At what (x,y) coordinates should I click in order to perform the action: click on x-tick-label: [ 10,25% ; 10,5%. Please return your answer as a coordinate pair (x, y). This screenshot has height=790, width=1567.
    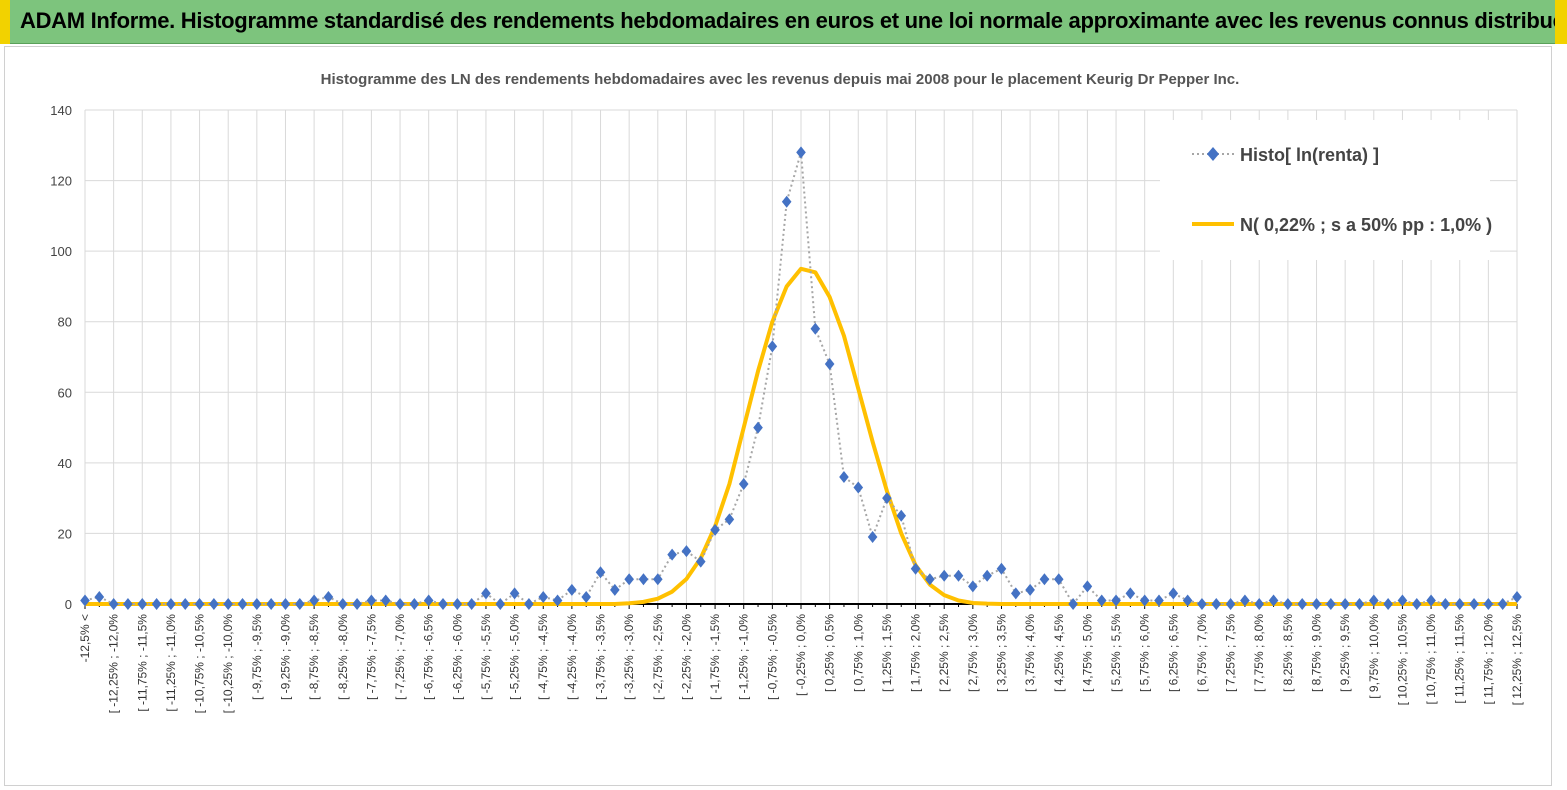
    Looking at the image, I should click on (1402, 660).